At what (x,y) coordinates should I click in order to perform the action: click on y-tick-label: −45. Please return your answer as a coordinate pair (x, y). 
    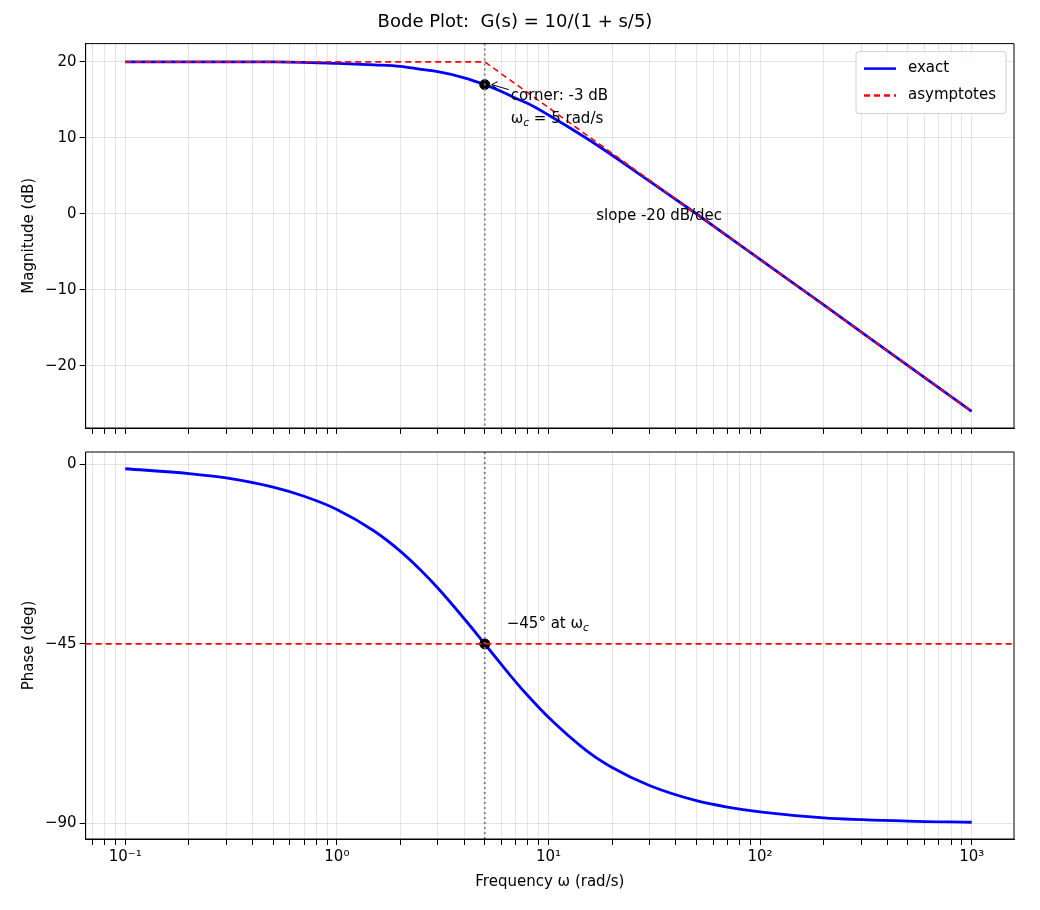
    Looking at the image, I should click on (61, 642).